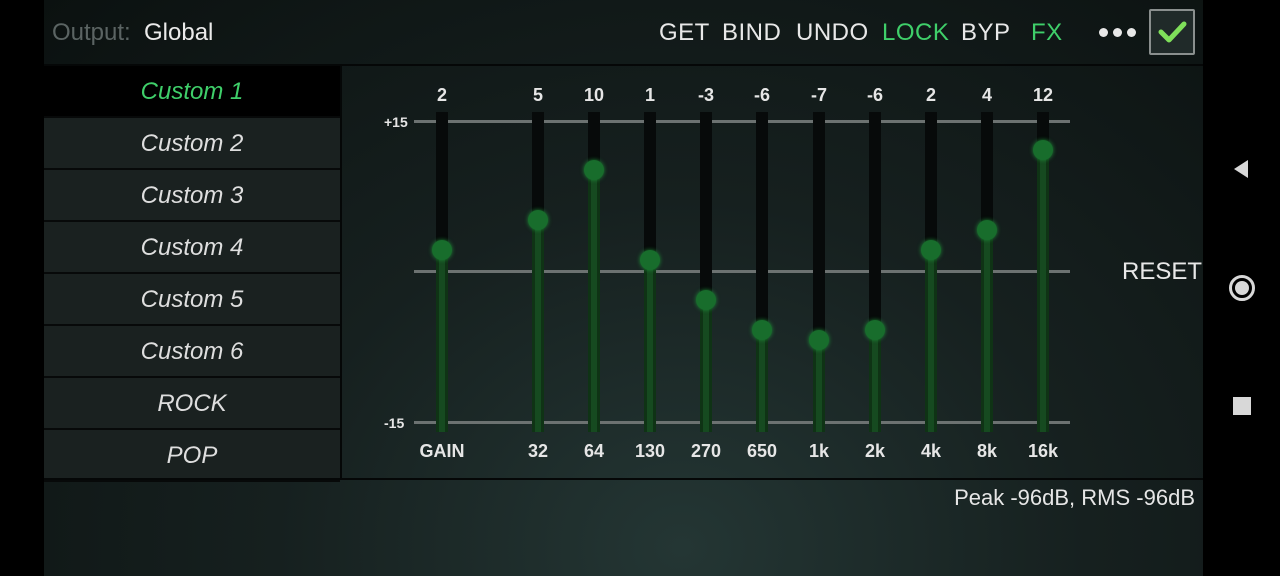 The image size is (1280, 576). I want to click on preset-item: POP, so click(192, 456).